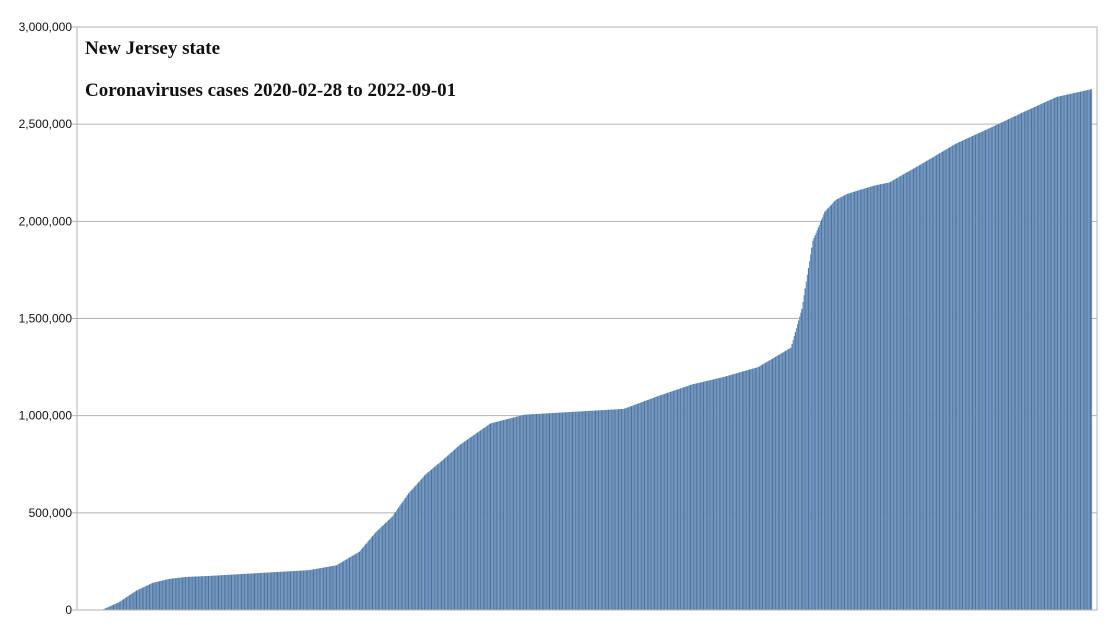 The image size is (1118, 640). What do you see at coordinates (51, 513) in the screenshot?
I see `y-tick-label: 500,000` at bounding box center [51, 513].